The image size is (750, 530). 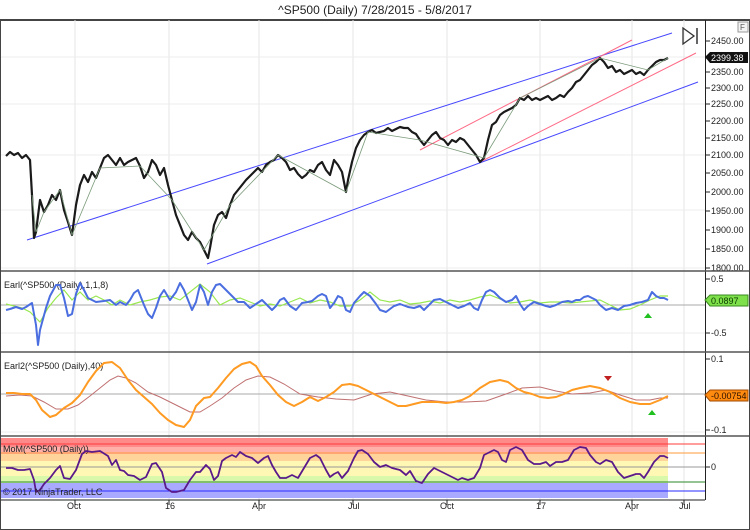 I want to click on f-button: F, so click(x=743, y=27).